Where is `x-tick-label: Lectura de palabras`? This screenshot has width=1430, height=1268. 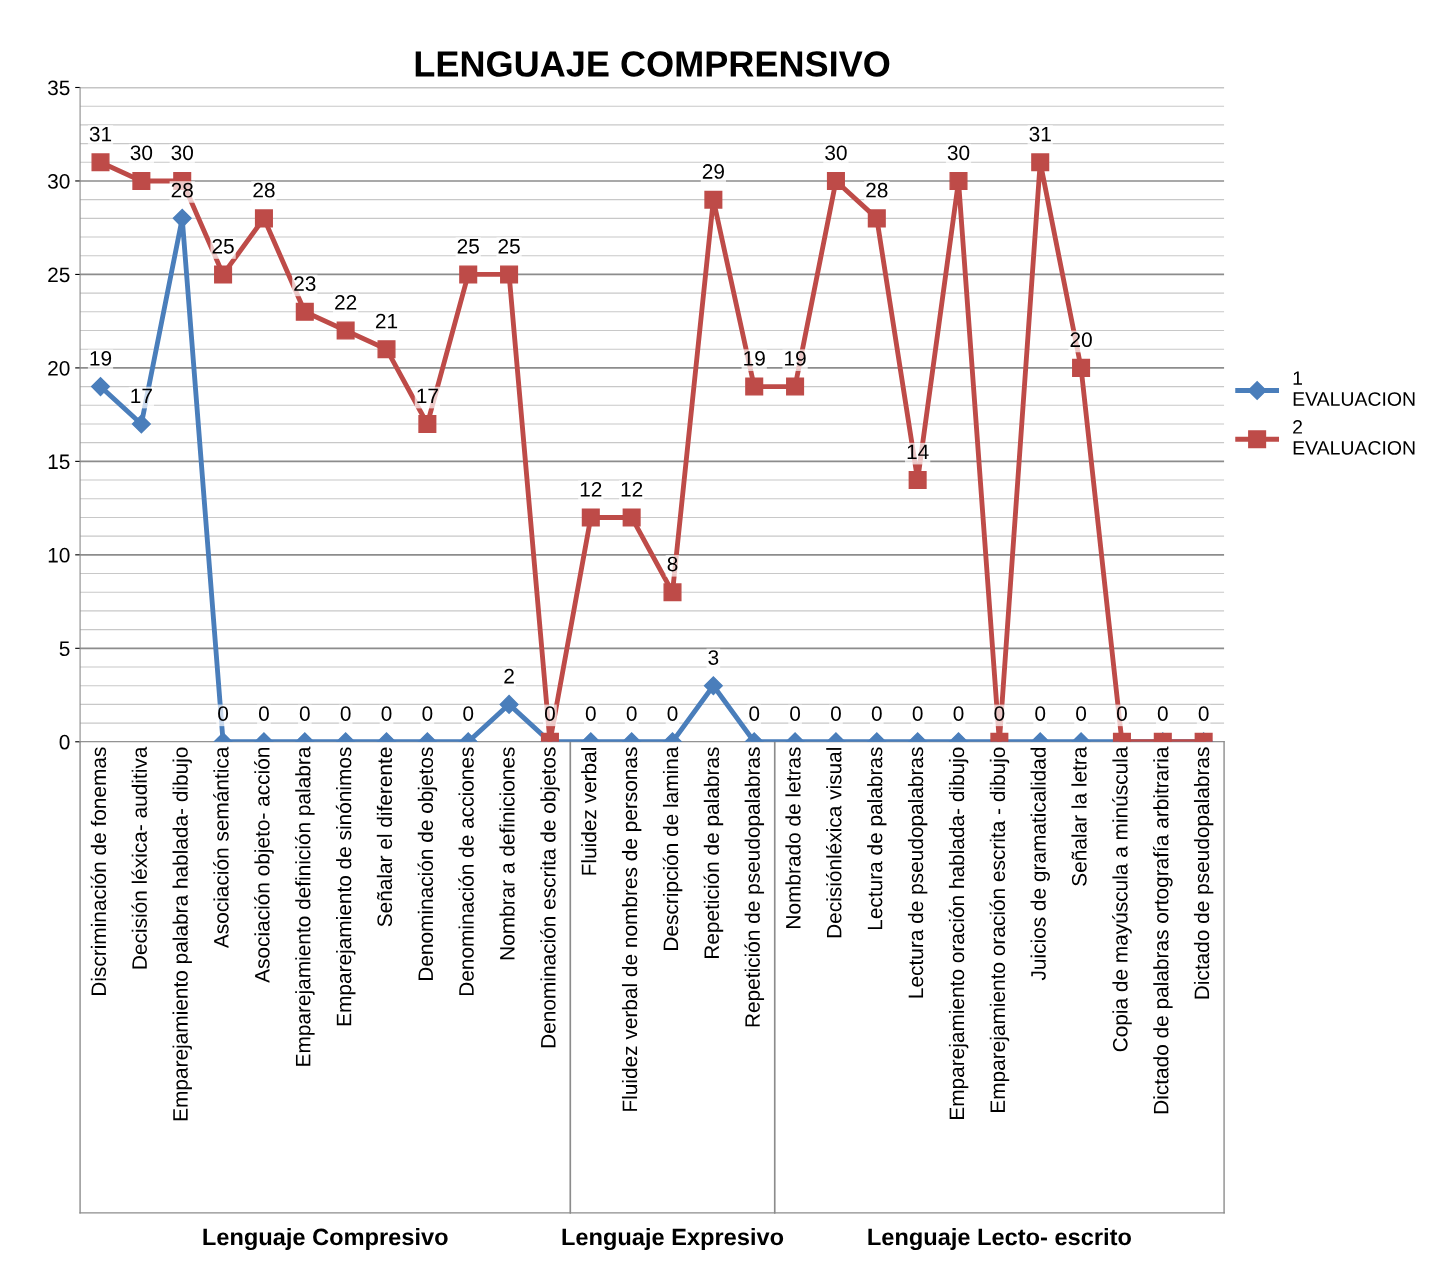
x-tick-label: Lectura de palabras is located at coordinates (877, 838).